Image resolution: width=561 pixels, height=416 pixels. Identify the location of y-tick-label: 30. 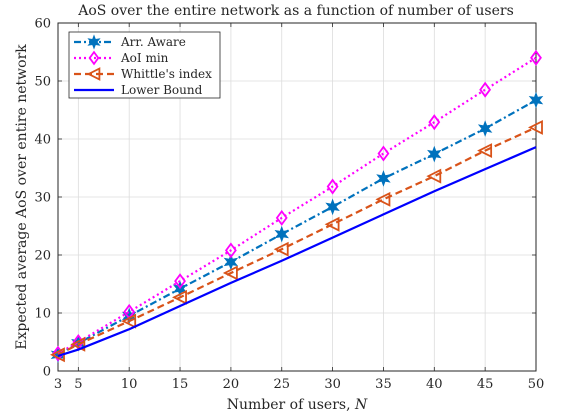
(42, 198).